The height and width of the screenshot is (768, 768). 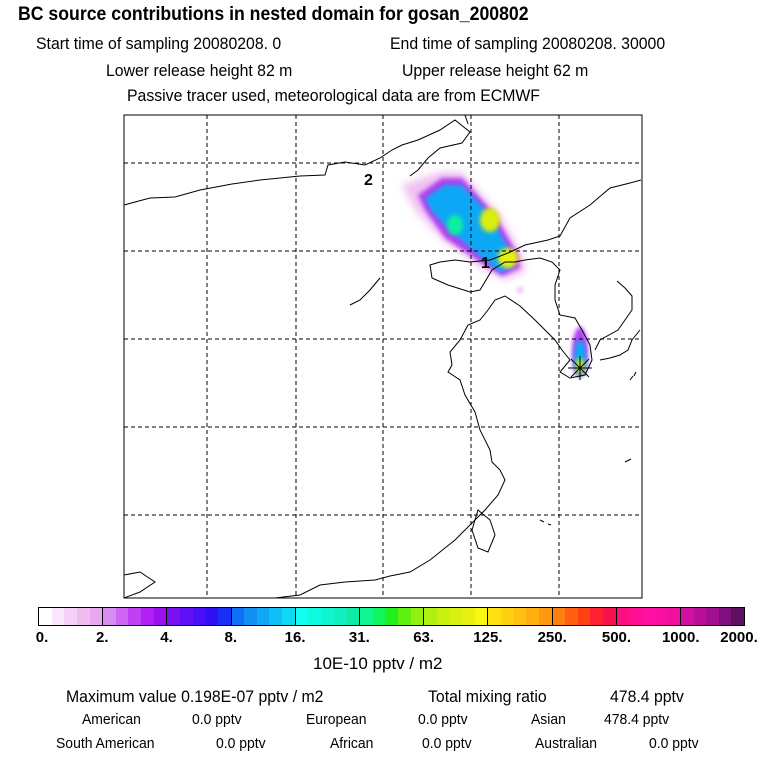 I want to click on colorbar-unit: 10E-10 pptv / m2, so click(x=378, y=663).